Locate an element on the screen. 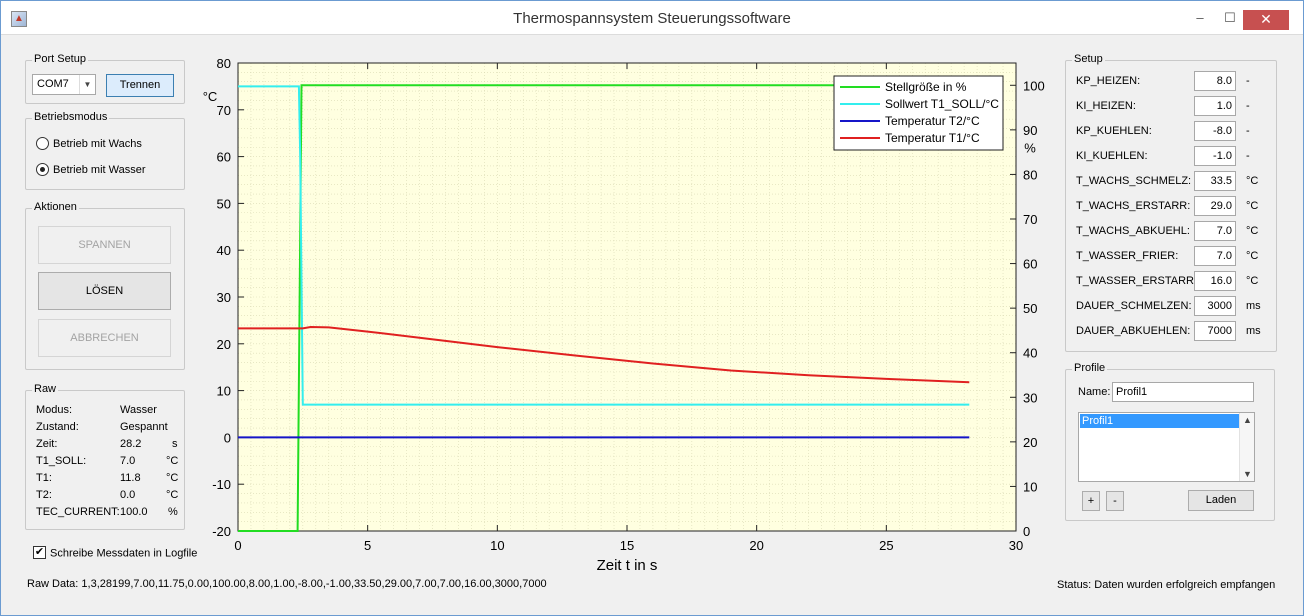 The height and width of the screenshot is (616, 1304). y-right-tick-label: 40 is located at coordinates (1030, 353).